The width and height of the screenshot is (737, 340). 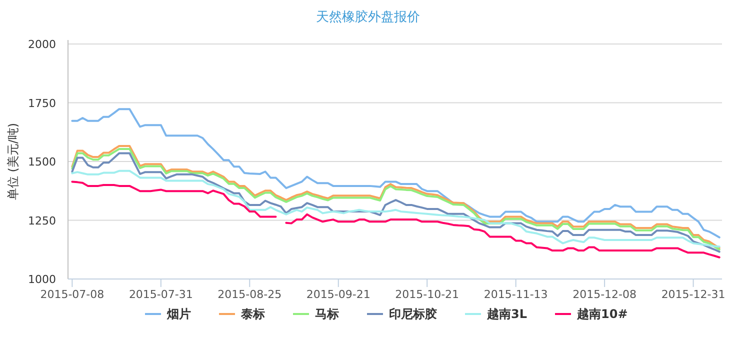 I want to click on y-tick-label: 1750, so click(x=42, y=103).